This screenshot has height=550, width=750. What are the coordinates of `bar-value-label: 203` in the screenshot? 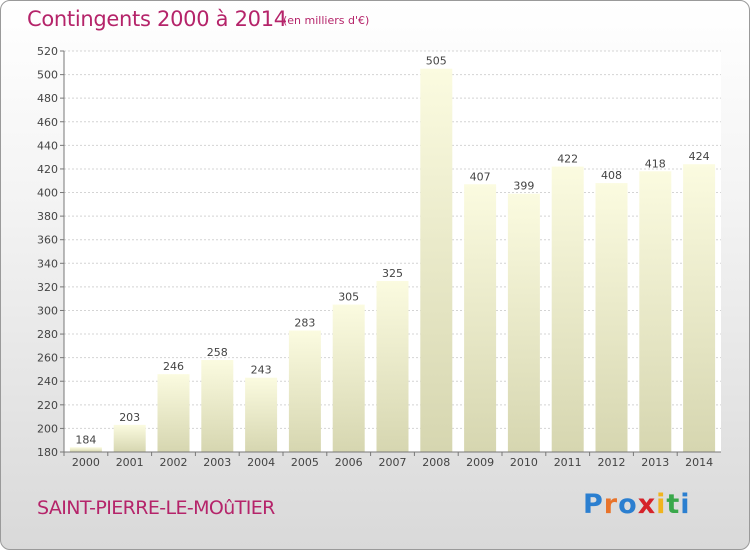 It's located at (129, 417).